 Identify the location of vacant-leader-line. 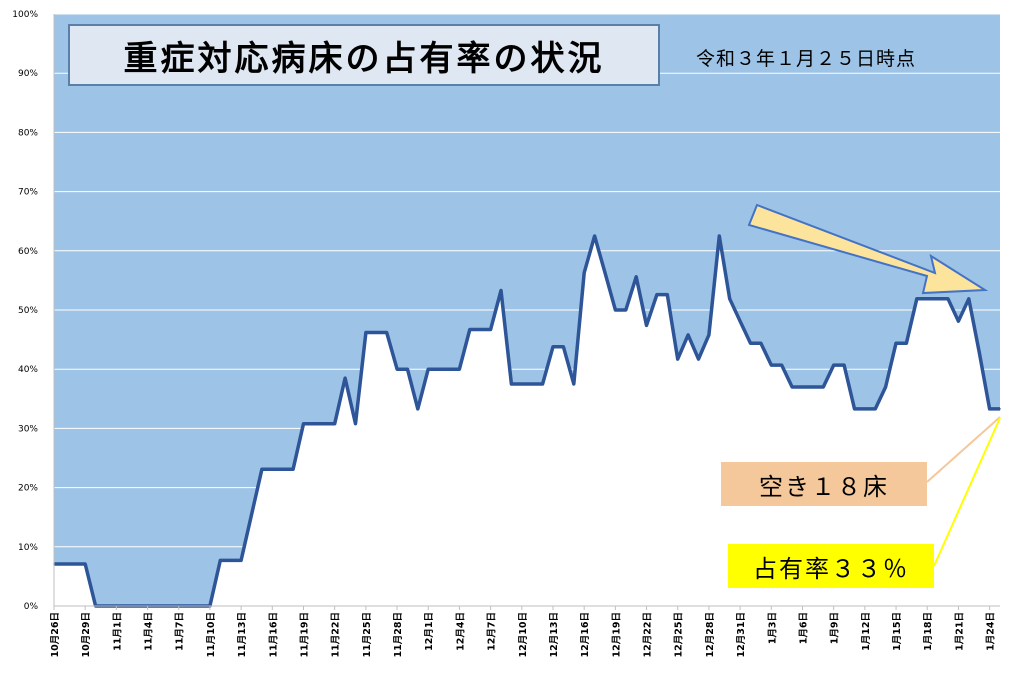
(963, 449).